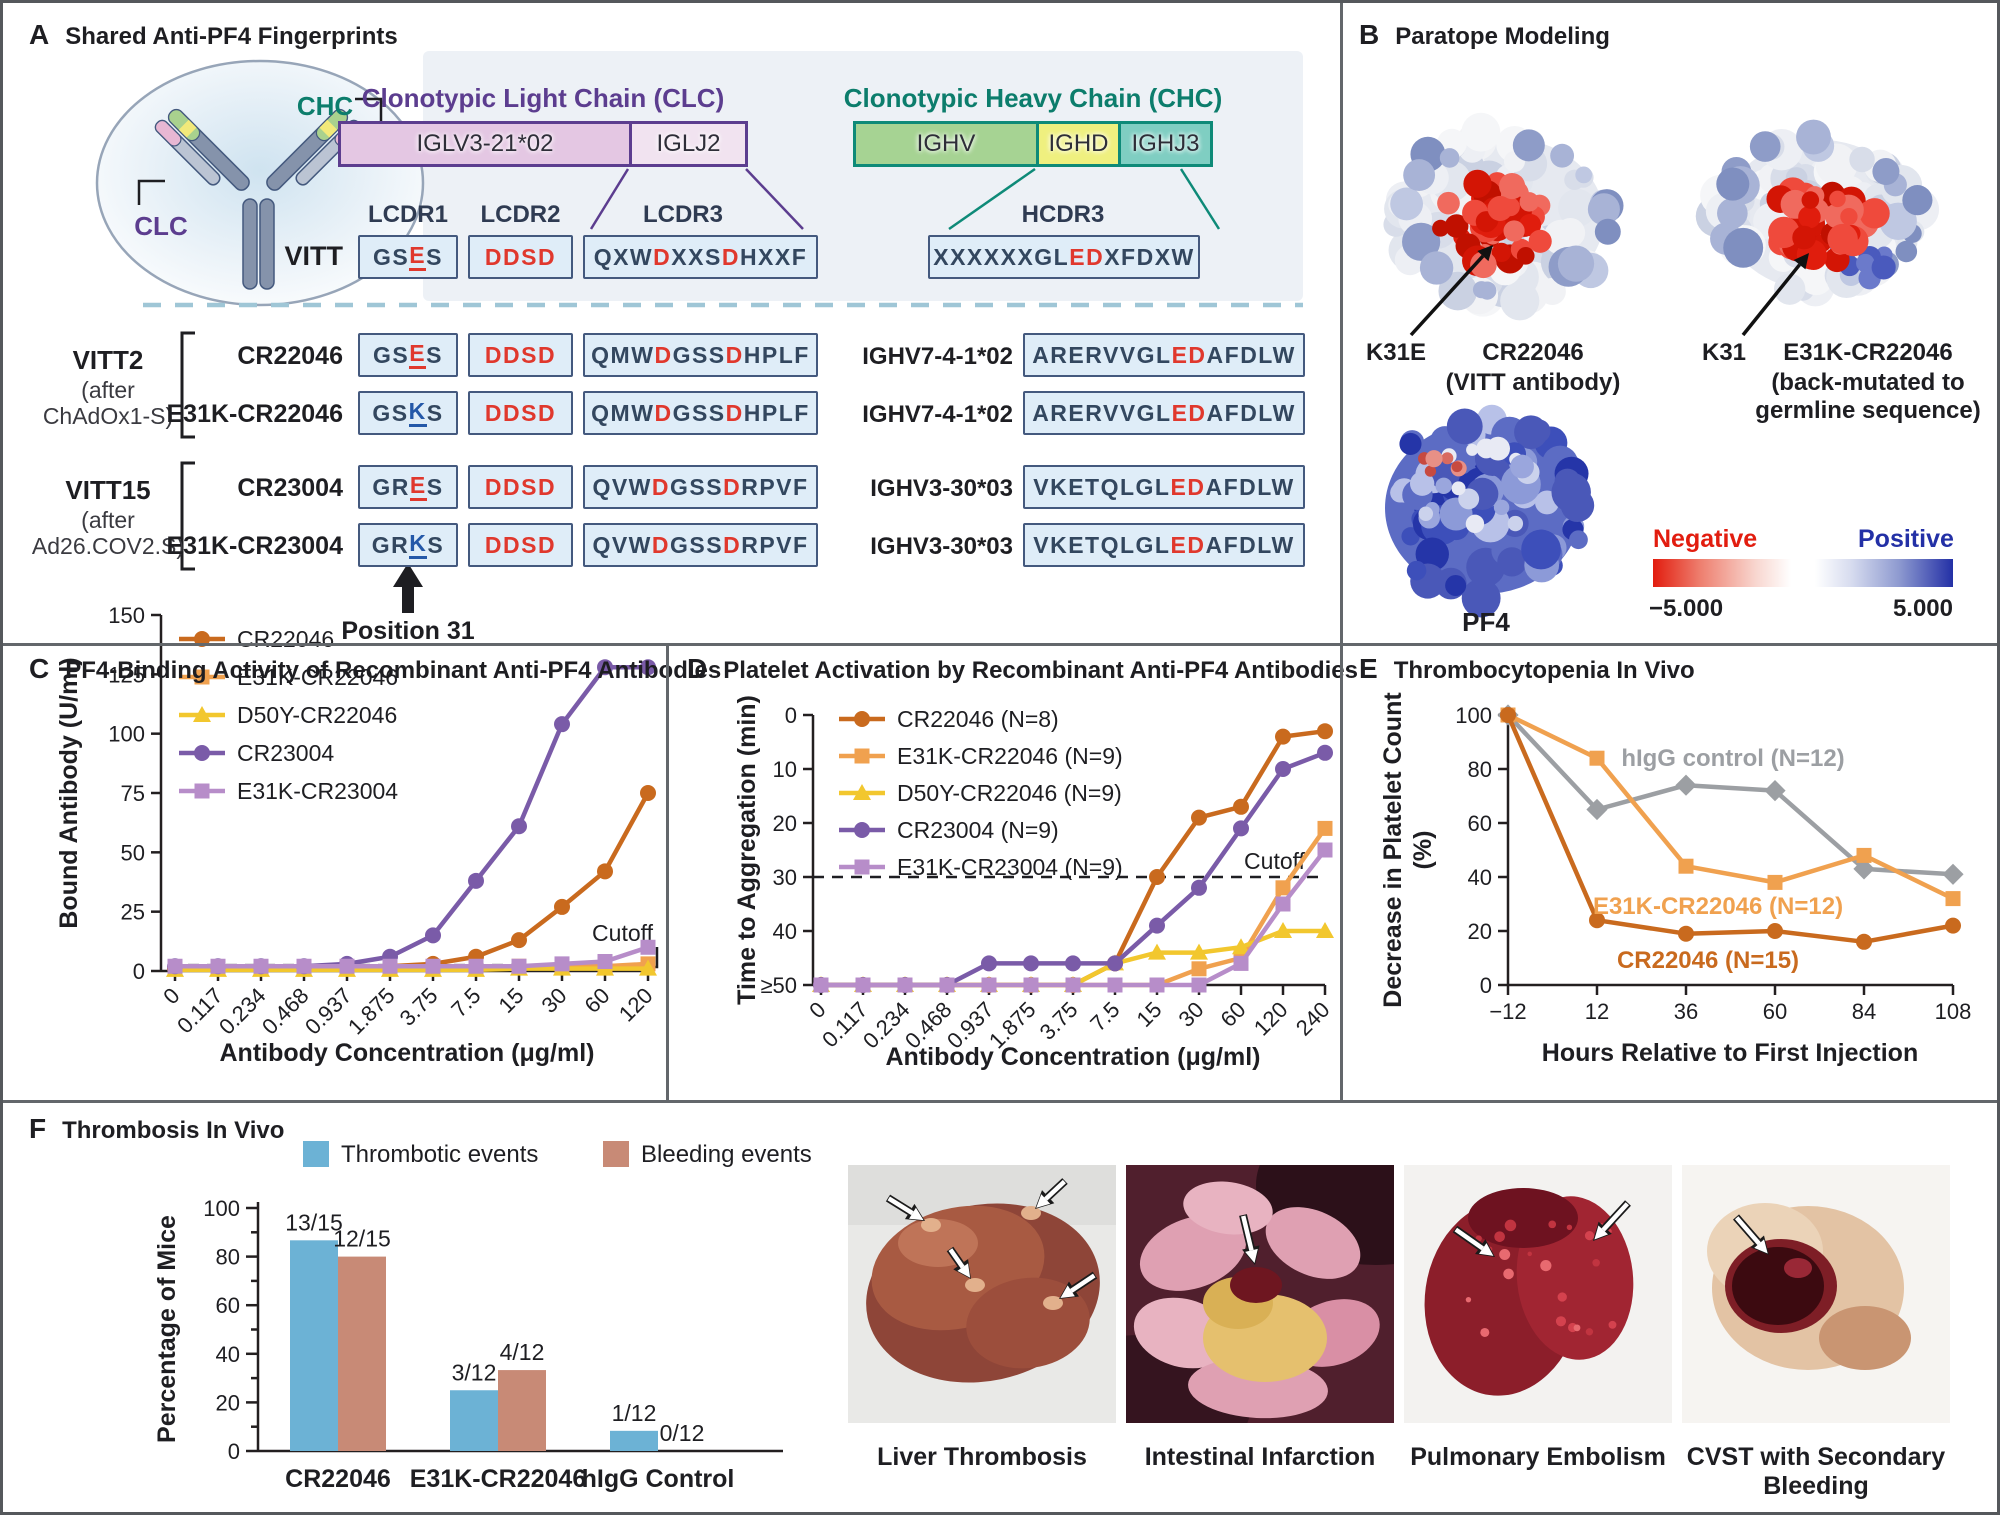 Image resolution: width=2000 pixels, height=1515 pixels. Describe the element at coordinates (1816, 1294) in the screenshot. I see `photo-cvst-bleeding` at that location.